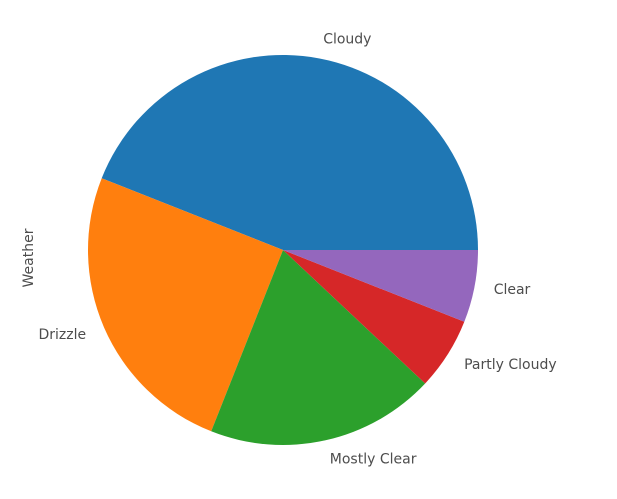 This screenshot has height=499, width=617. Describe the element at coordinates (347, 39) in the screenshot. I see `pie-label-cloudy: Cloudy` at that location.